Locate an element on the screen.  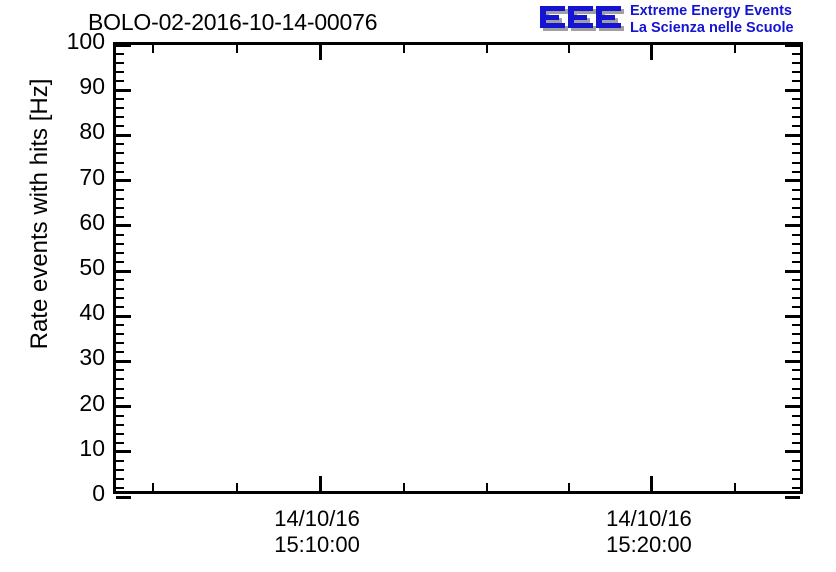
x-tick-label: 14/10/16 15:10:00 is located at coordinates (317, 532).